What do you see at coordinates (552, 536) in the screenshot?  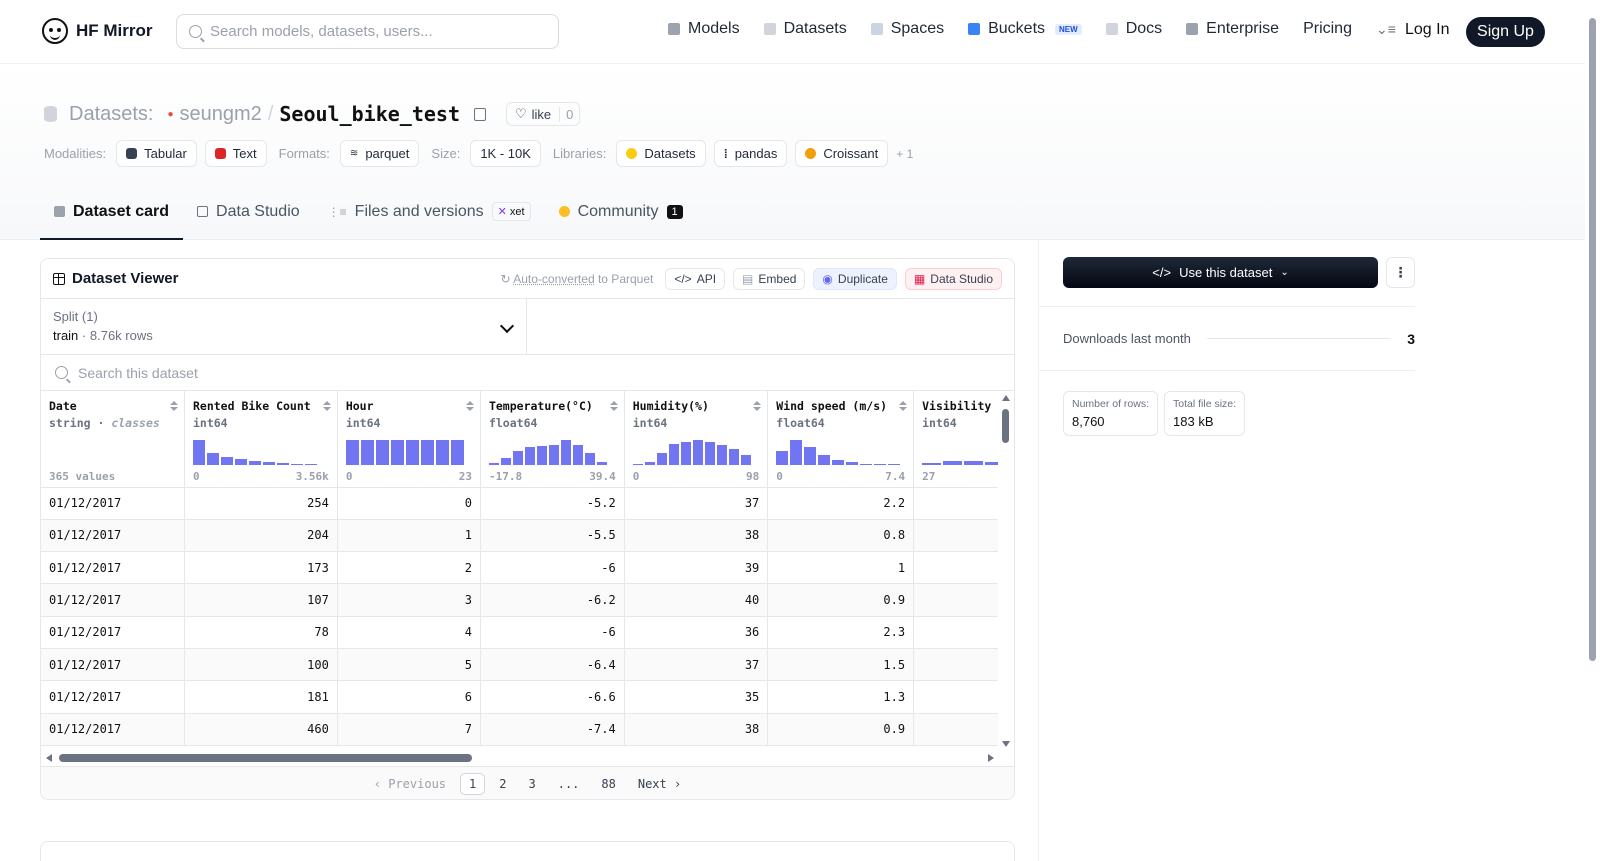 I see `table-cell: -5.5` at bounding box center [552, 536].